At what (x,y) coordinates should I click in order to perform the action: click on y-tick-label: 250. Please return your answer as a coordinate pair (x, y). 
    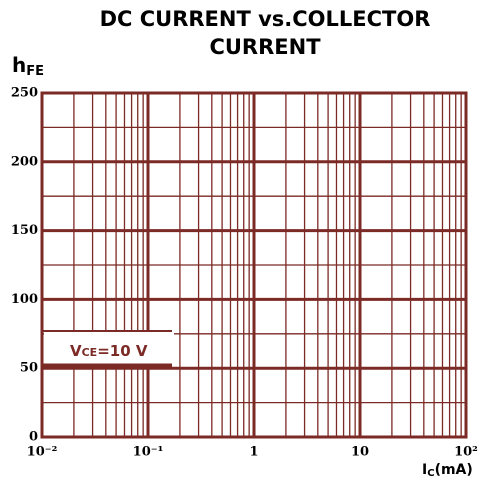
    Looking at the image, I should click on (24, 93).